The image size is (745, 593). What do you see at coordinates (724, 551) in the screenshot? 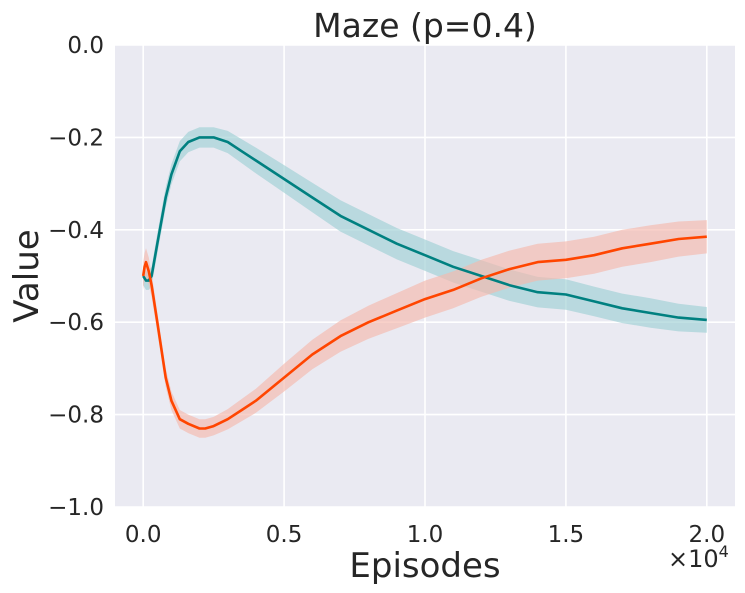
I see `x-axis-offset-exponent: 4` at bounding box center [724, 551].